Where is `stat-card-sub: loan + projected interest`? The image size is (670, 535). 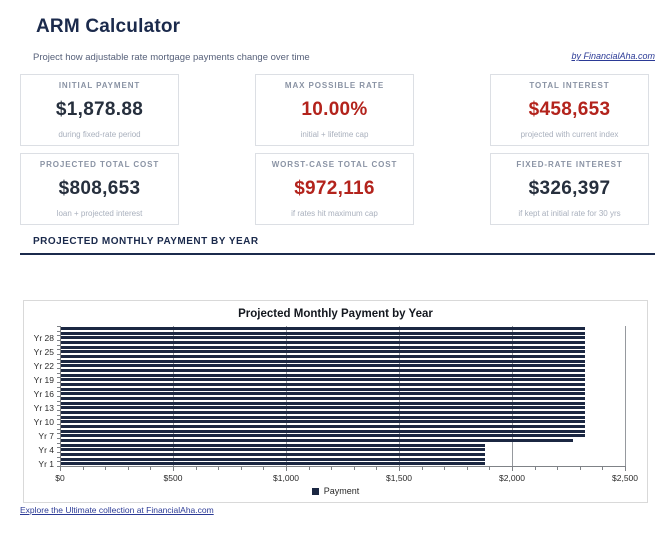
stat-card-sub: loan + projected interest is located at coordinates (99, 213).